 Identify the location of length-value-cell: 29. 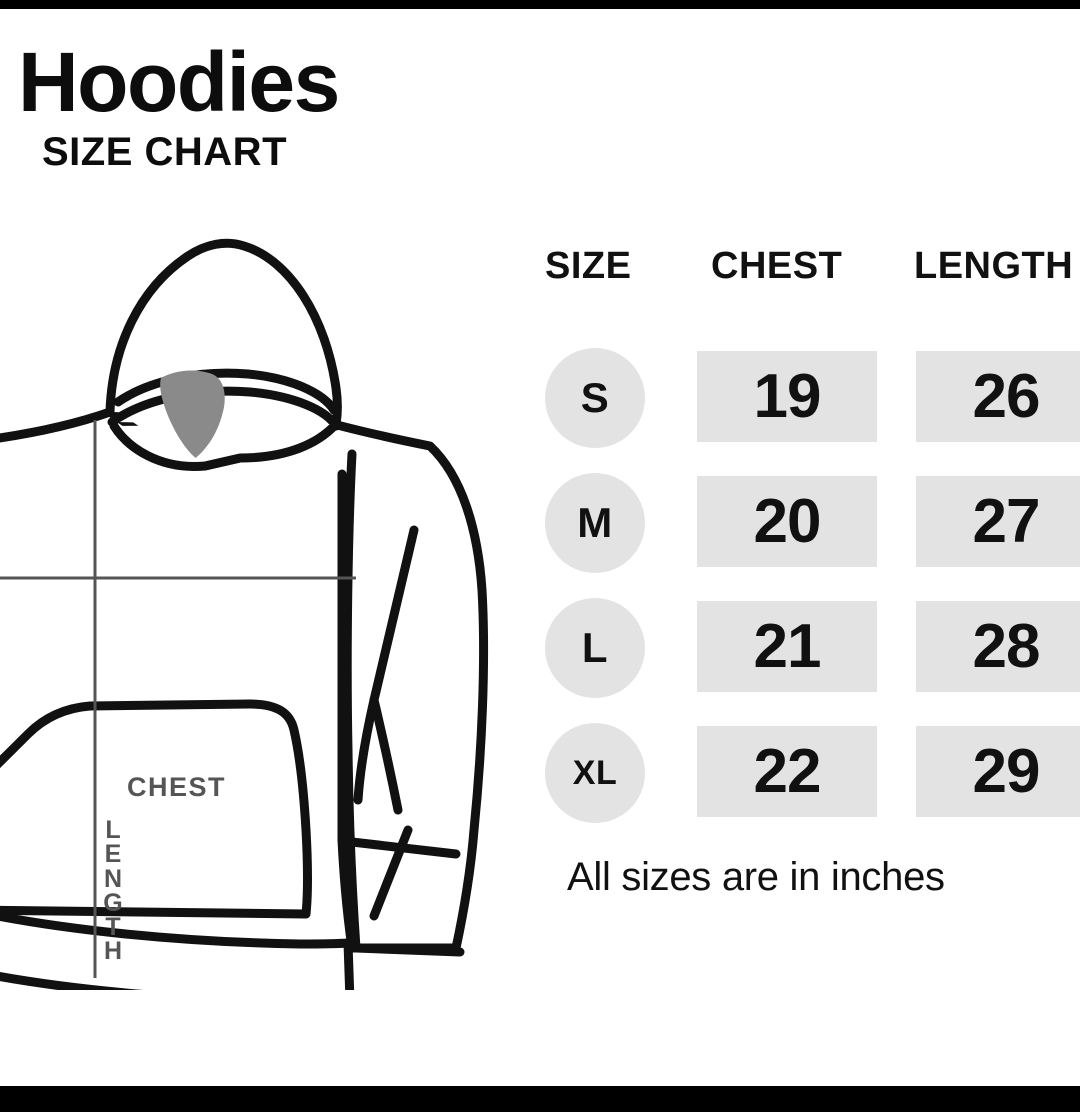
(998, 771).